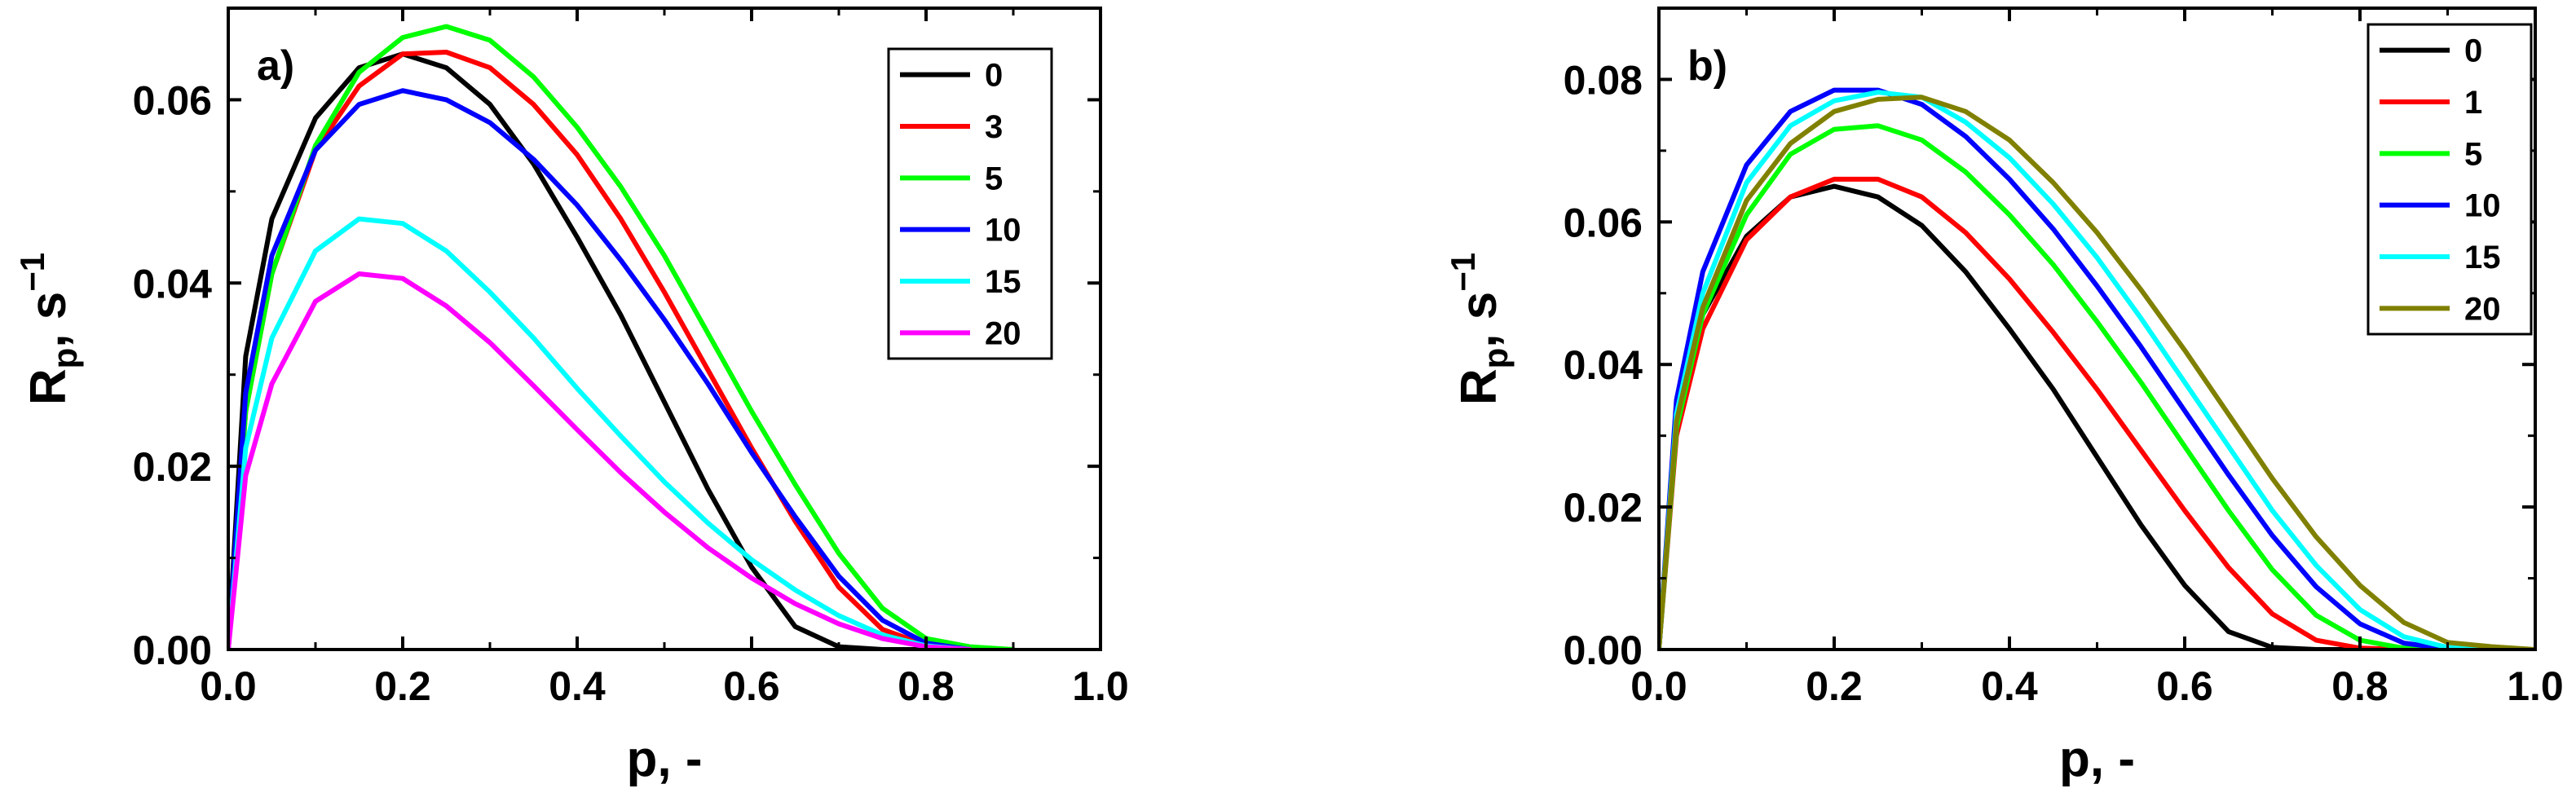 The width and height of the screenshot is (2576, 806). Describe the element at coordinates (275, 66) in the screenshot. I see `panel-label: a)` at that location.